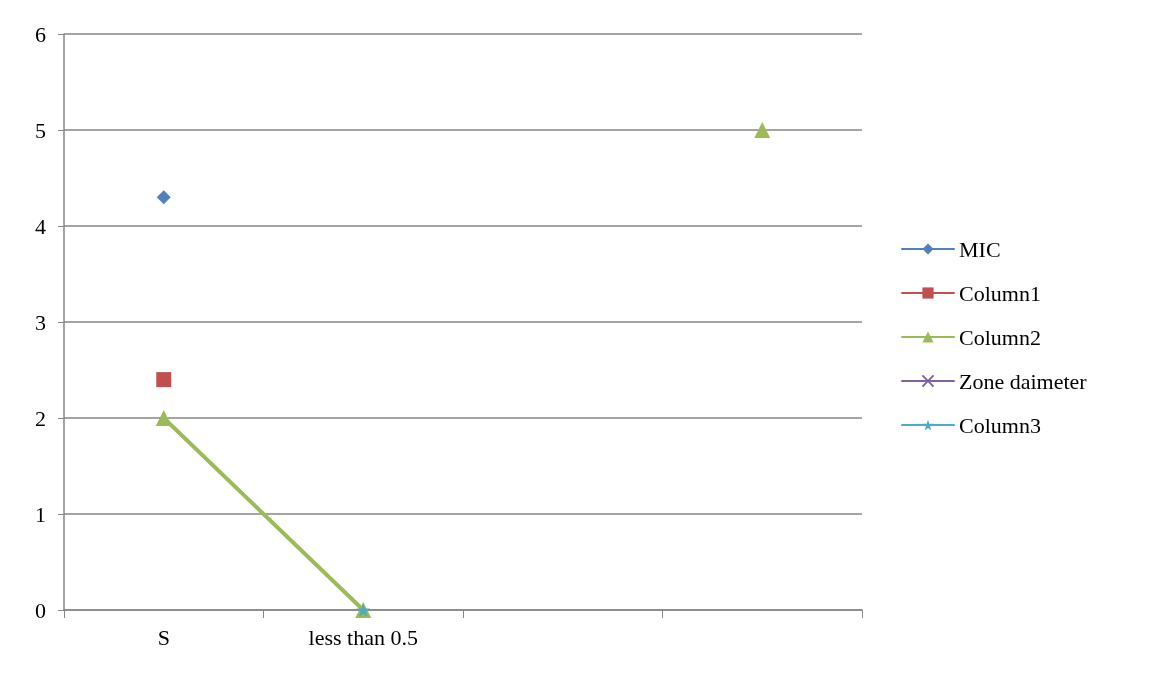 This screenshot has height=674, width=1154. What do you see at coordinates (40, 34) in the screenshot?
I see `y-tick-label: 6` at bounding box center [40, 34].